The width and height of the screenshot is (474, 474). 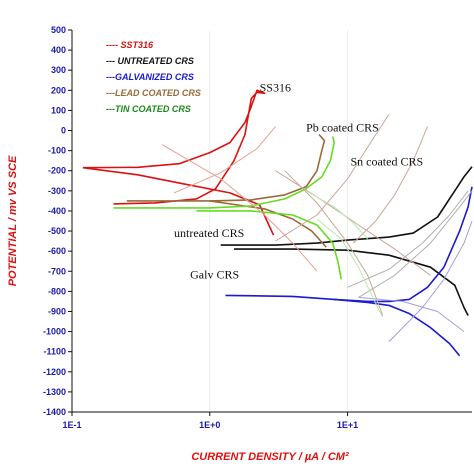 What do you see at coordinates (57, 271) in the screenshot?
I see `y-tick-label: -700` at bounding box center [57, 271].